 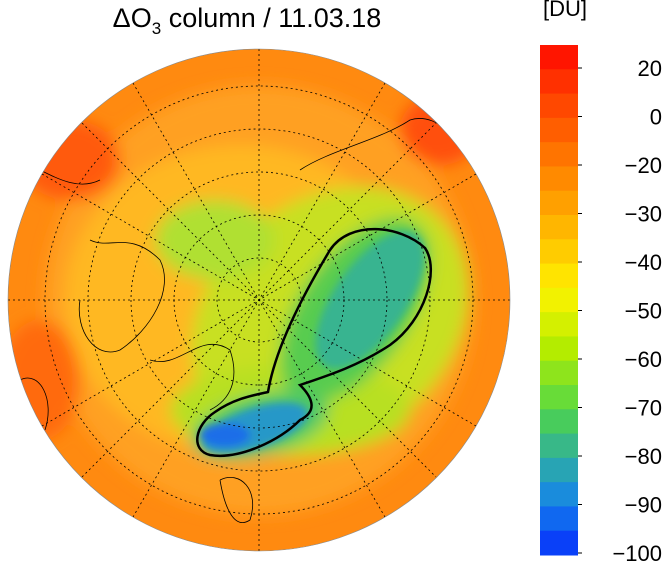 What do you see at coordinates (247, 20) in the screenshot?
I see `title: ΔO3 column / 11.03.18` at bounding box center [247, 20].